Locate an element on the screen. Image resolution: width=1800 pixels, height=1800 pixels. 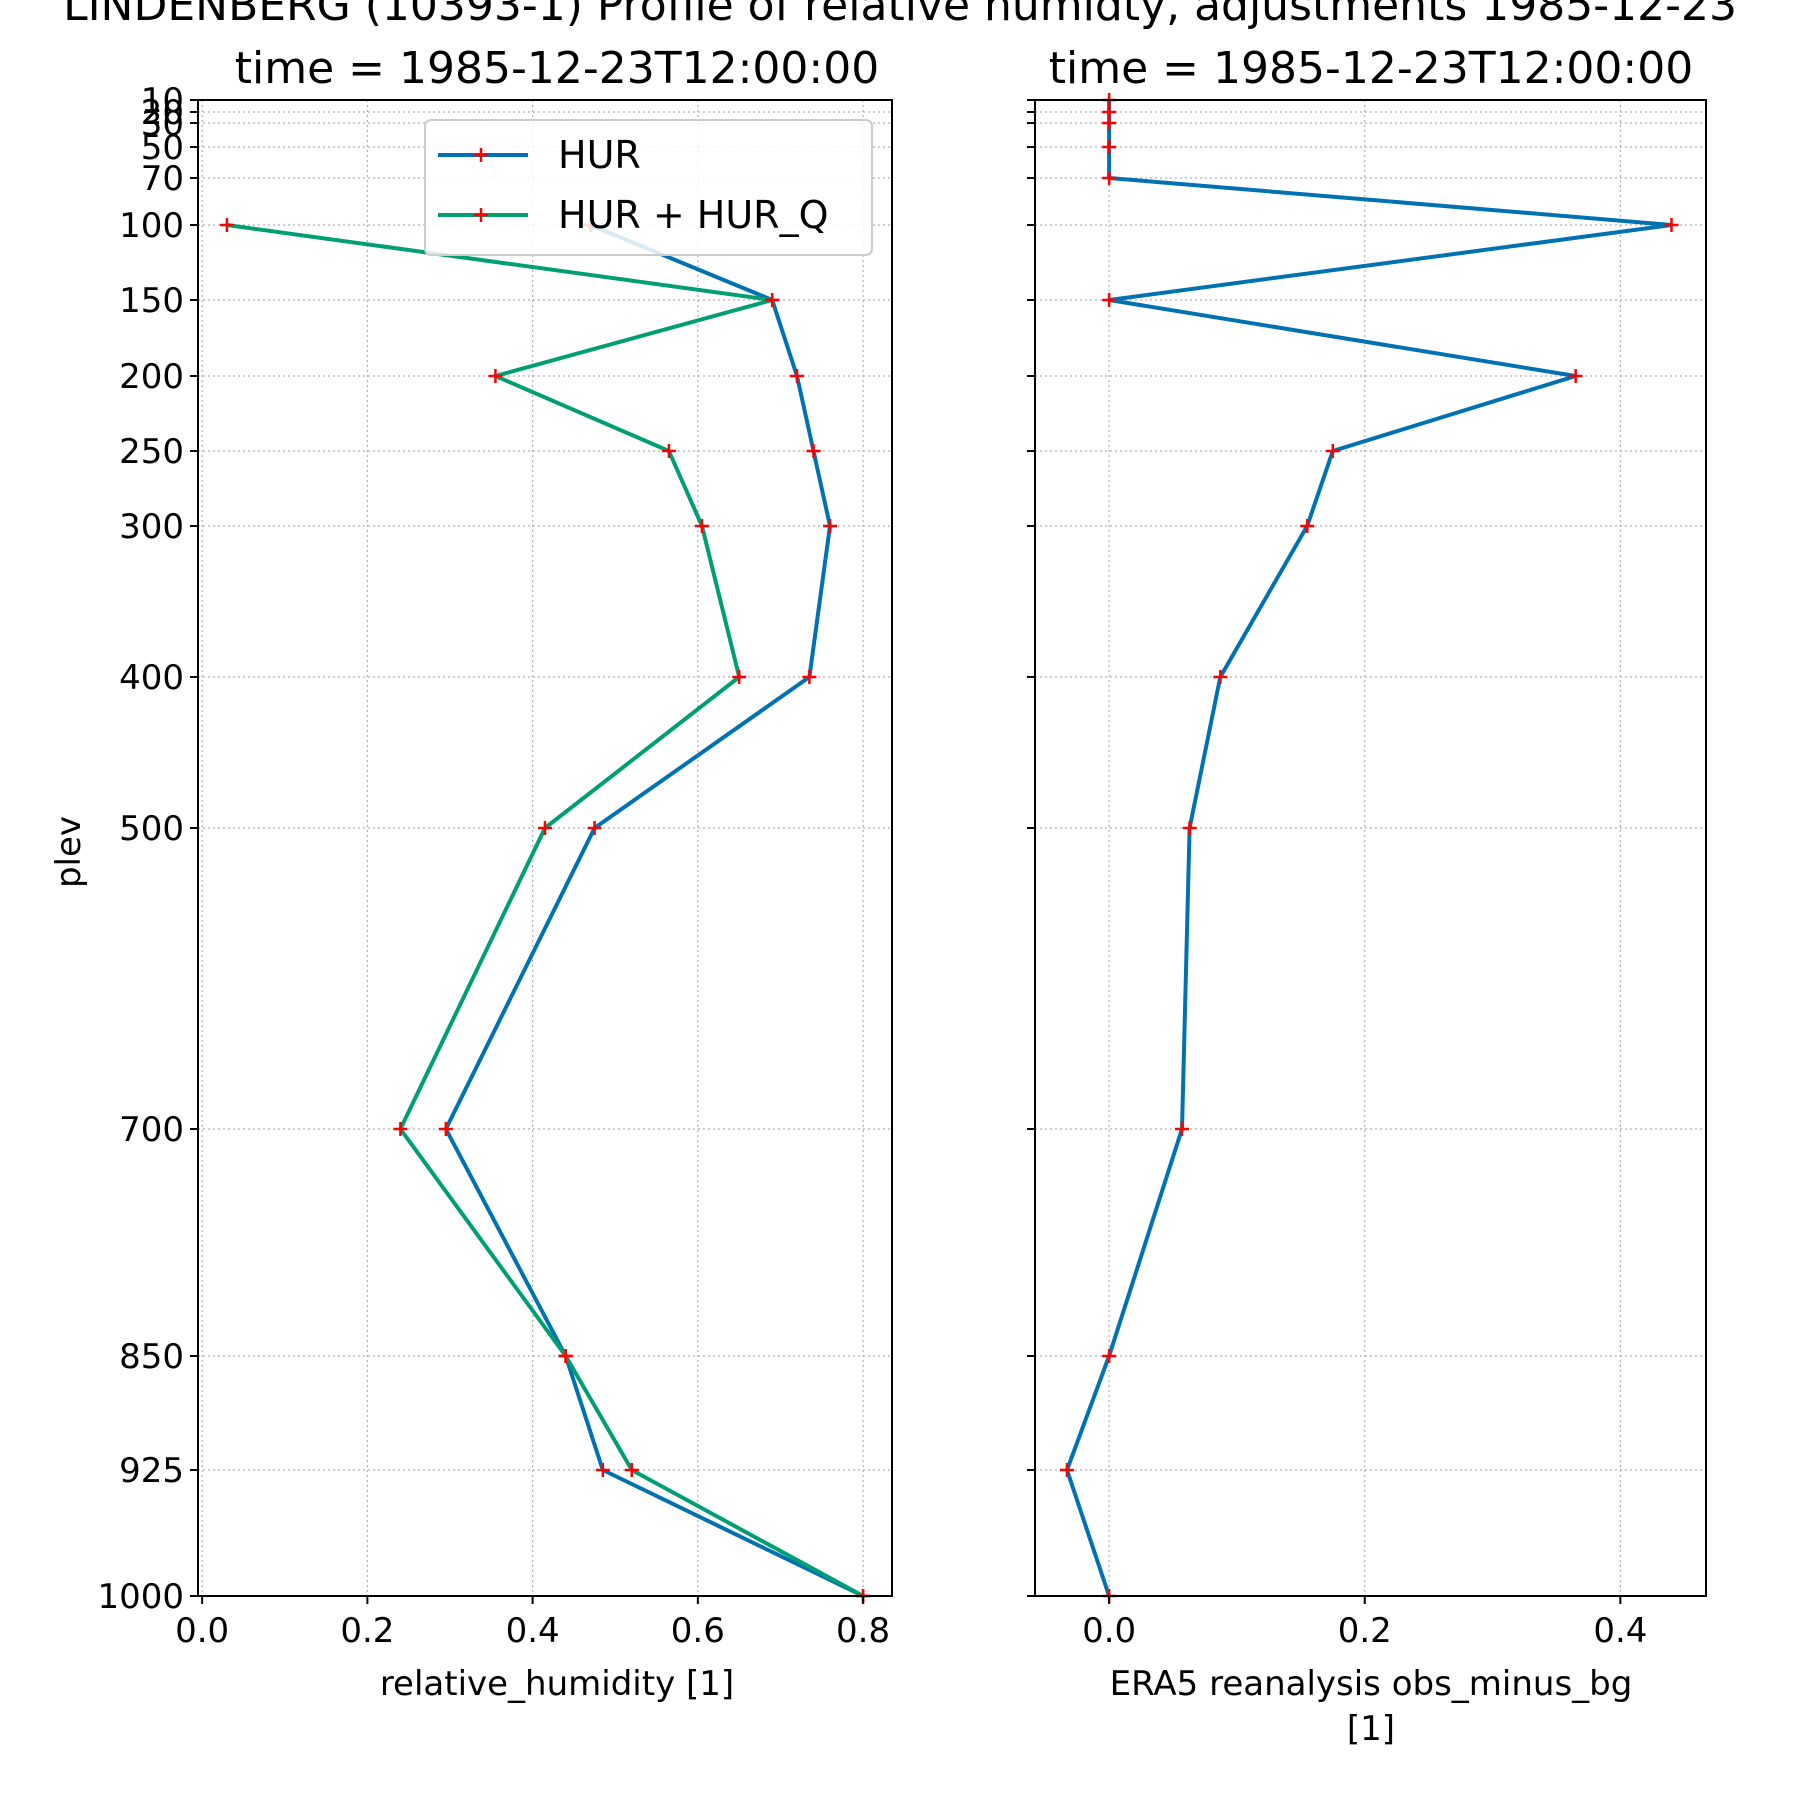
y-tick-label: 850 is located at coordinates (151, 1357).